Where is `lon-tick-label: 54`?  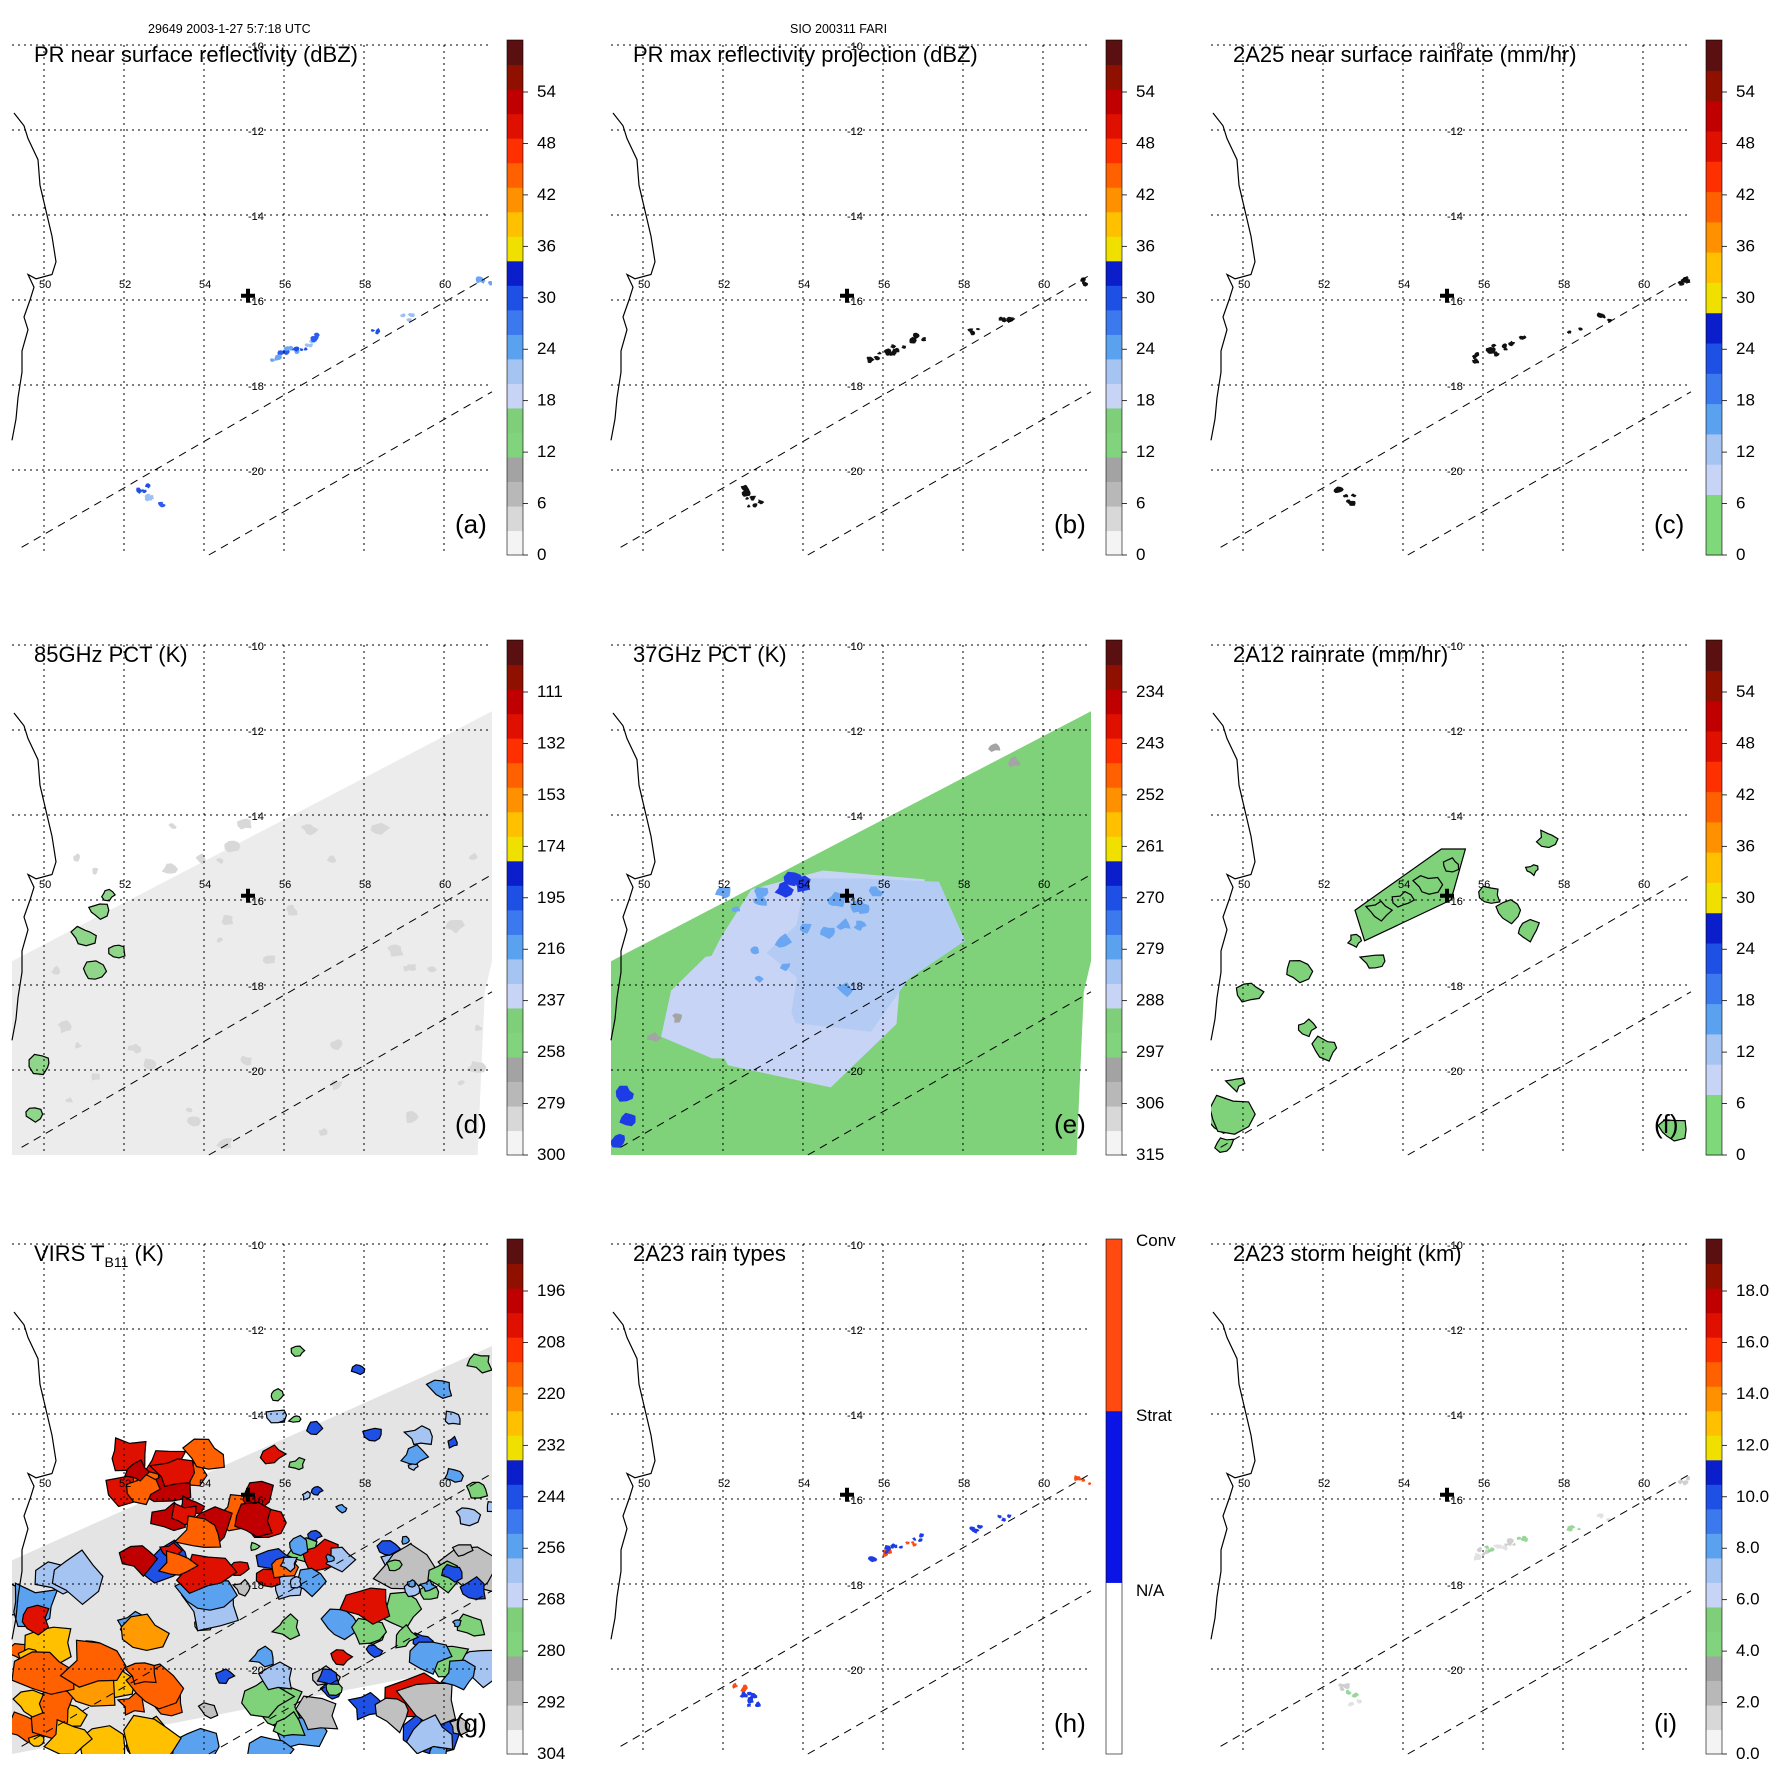 lon-tick-label: 54 is located at coordinates (804, 885).